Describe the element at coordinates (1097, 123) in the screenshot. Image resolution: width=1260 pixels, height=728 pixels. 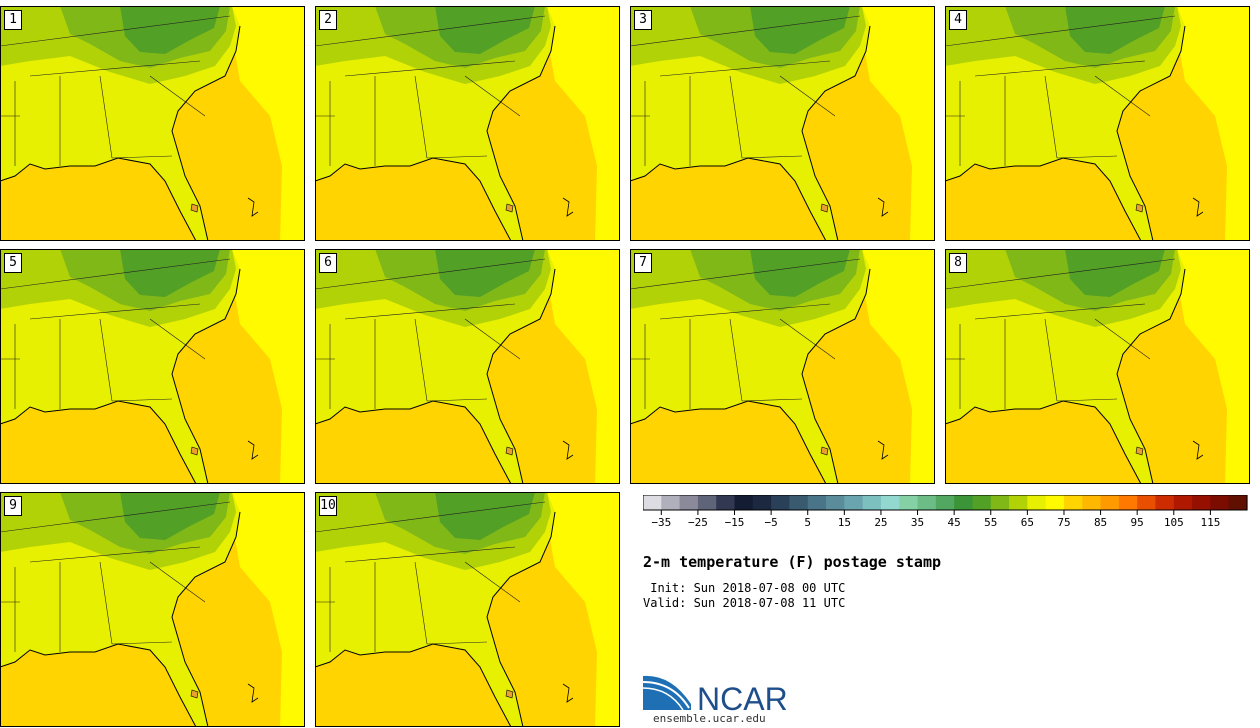
I see `member-panel-4: 4` at that location.